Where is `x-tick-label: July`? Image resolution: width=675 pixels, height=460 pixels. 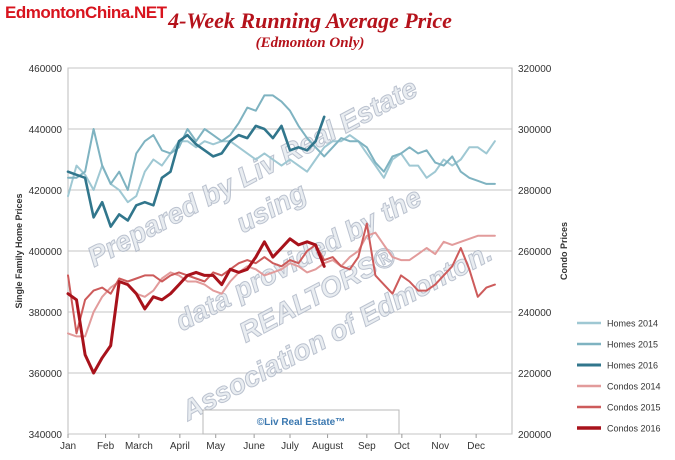
x-tick-label: July is located at coordinates (290, 446).